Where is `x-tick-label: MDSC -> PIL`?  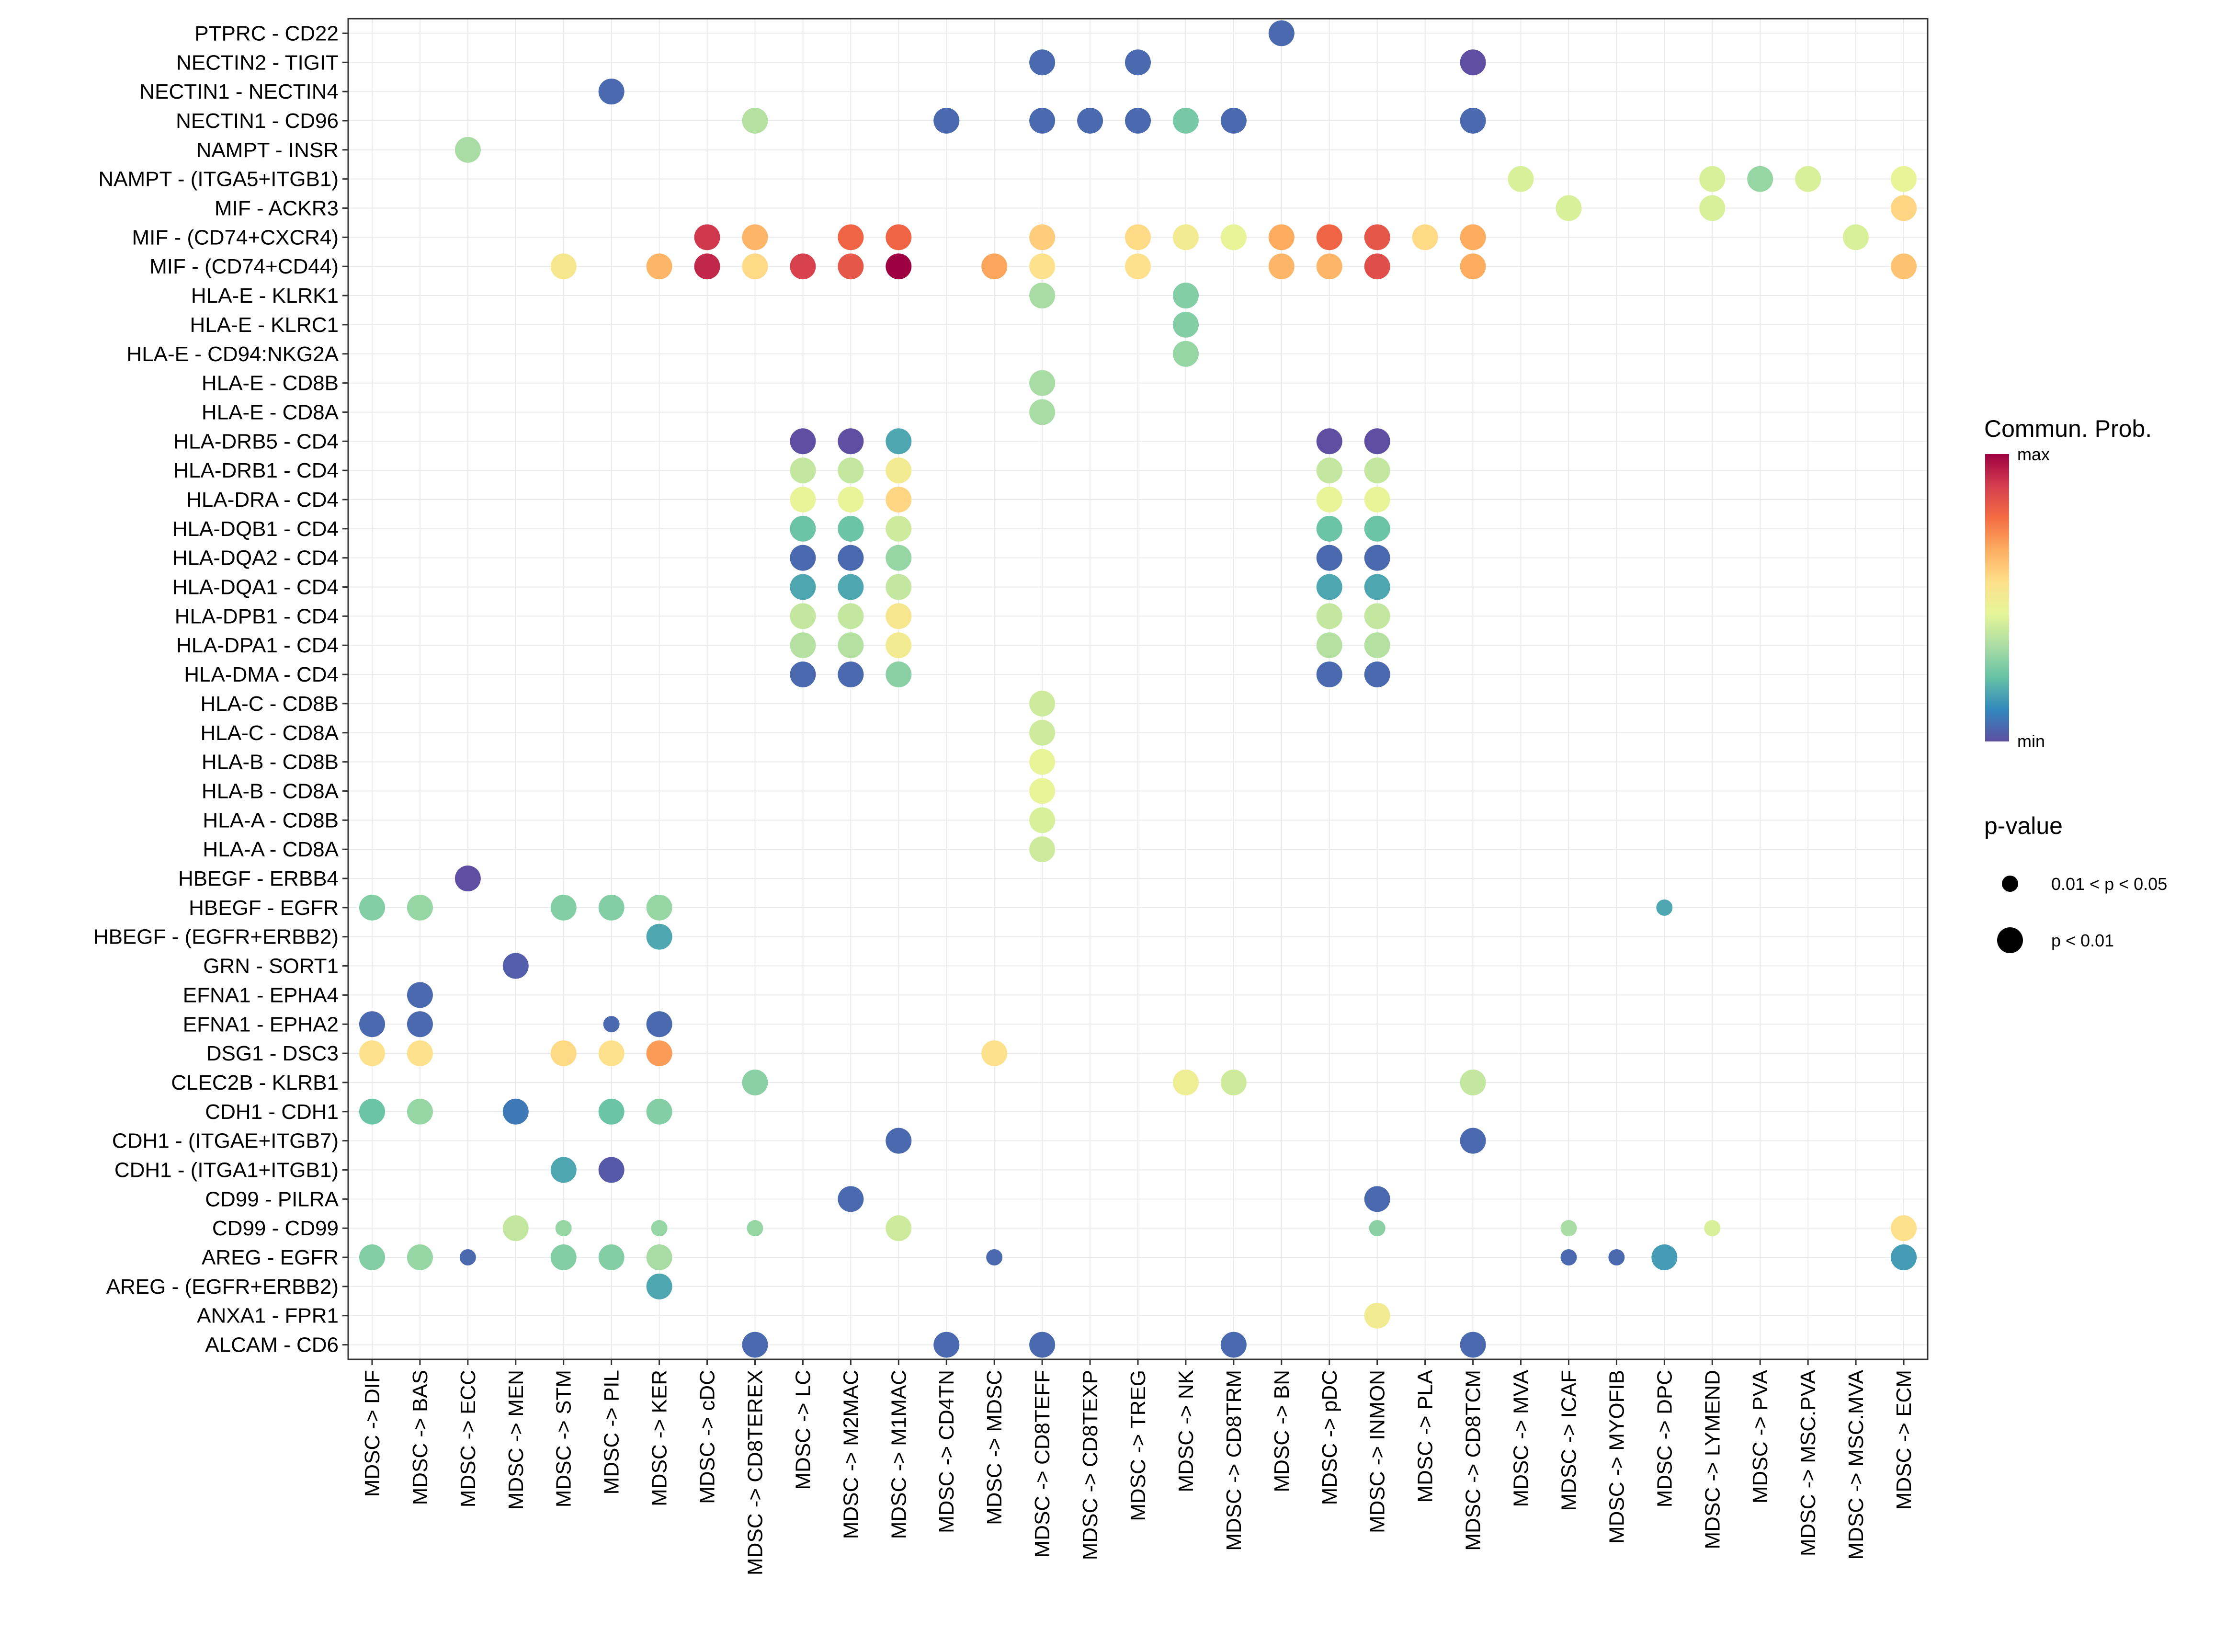 x-tick-label: MDSC -> PIL is located at coordinates (612, 1432).